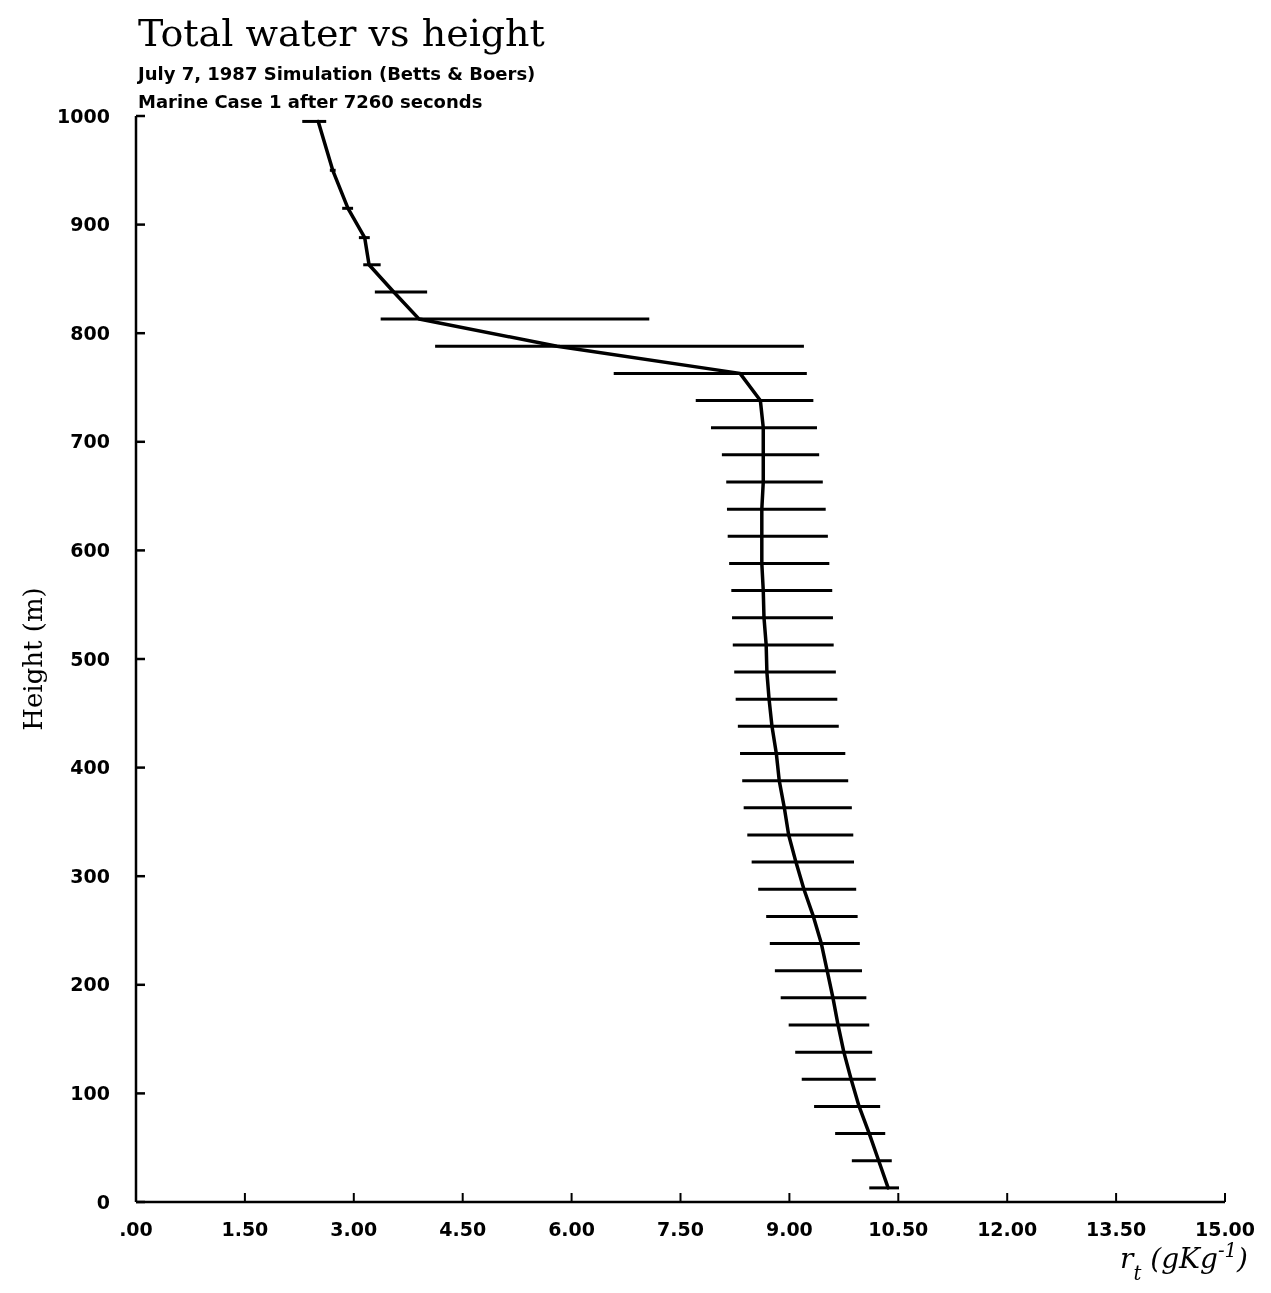  I want to click on y-tick-label: 900, so click(90, 224).